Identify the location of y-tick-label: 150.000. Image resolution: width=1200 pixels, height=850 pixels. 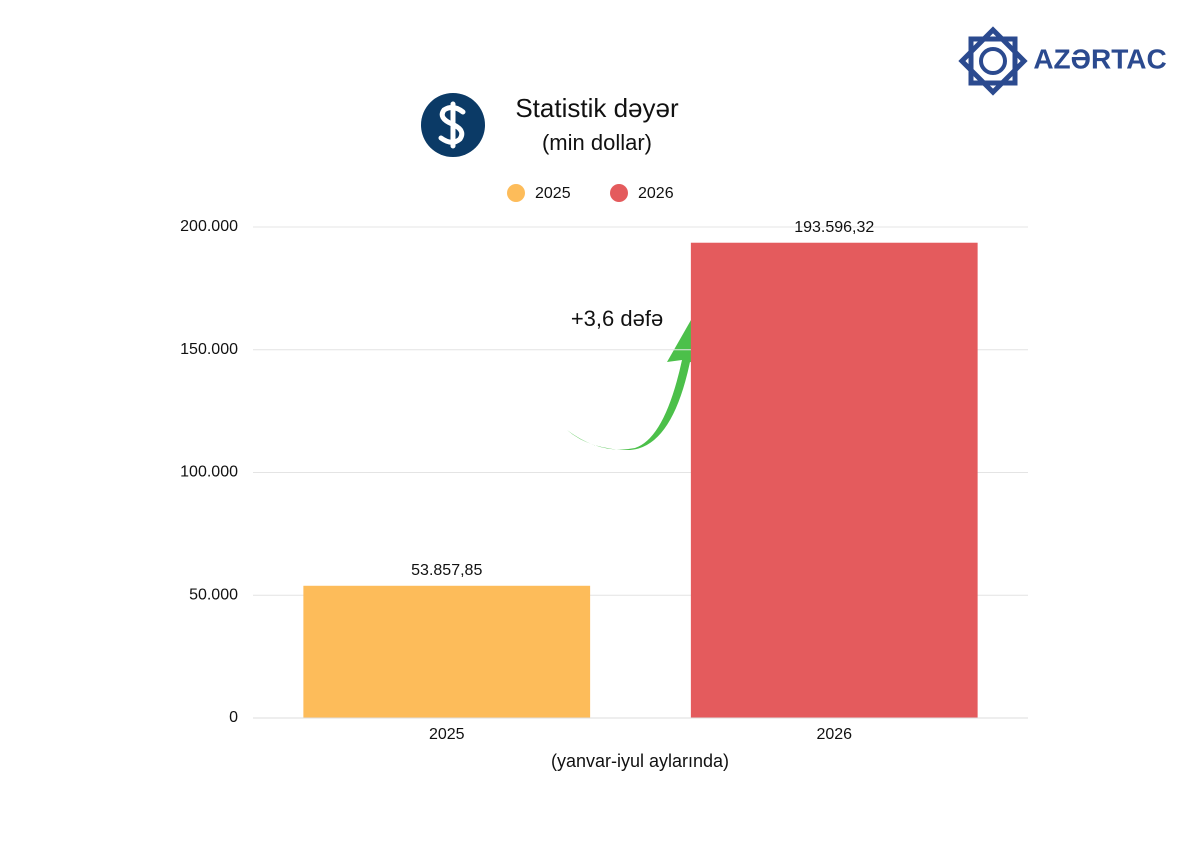
(209, 349).